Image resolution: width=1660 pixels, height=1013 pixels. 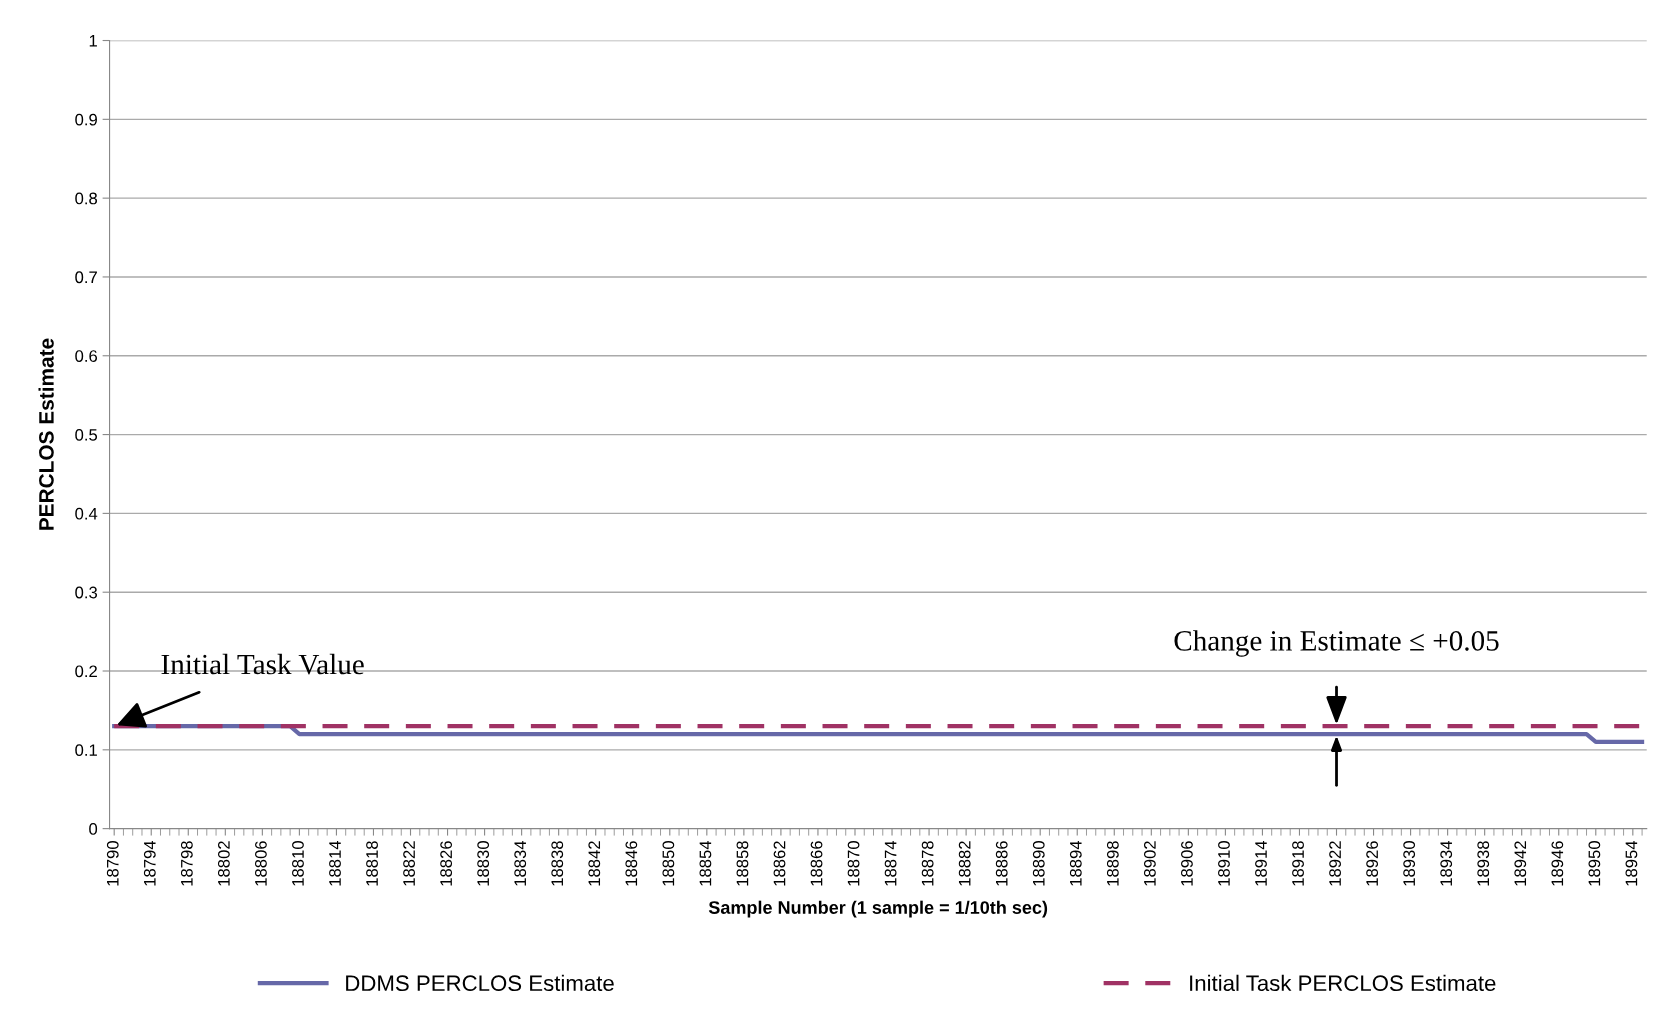 I want to click on x-tick-label: 18854, so click(x=705, y=863).